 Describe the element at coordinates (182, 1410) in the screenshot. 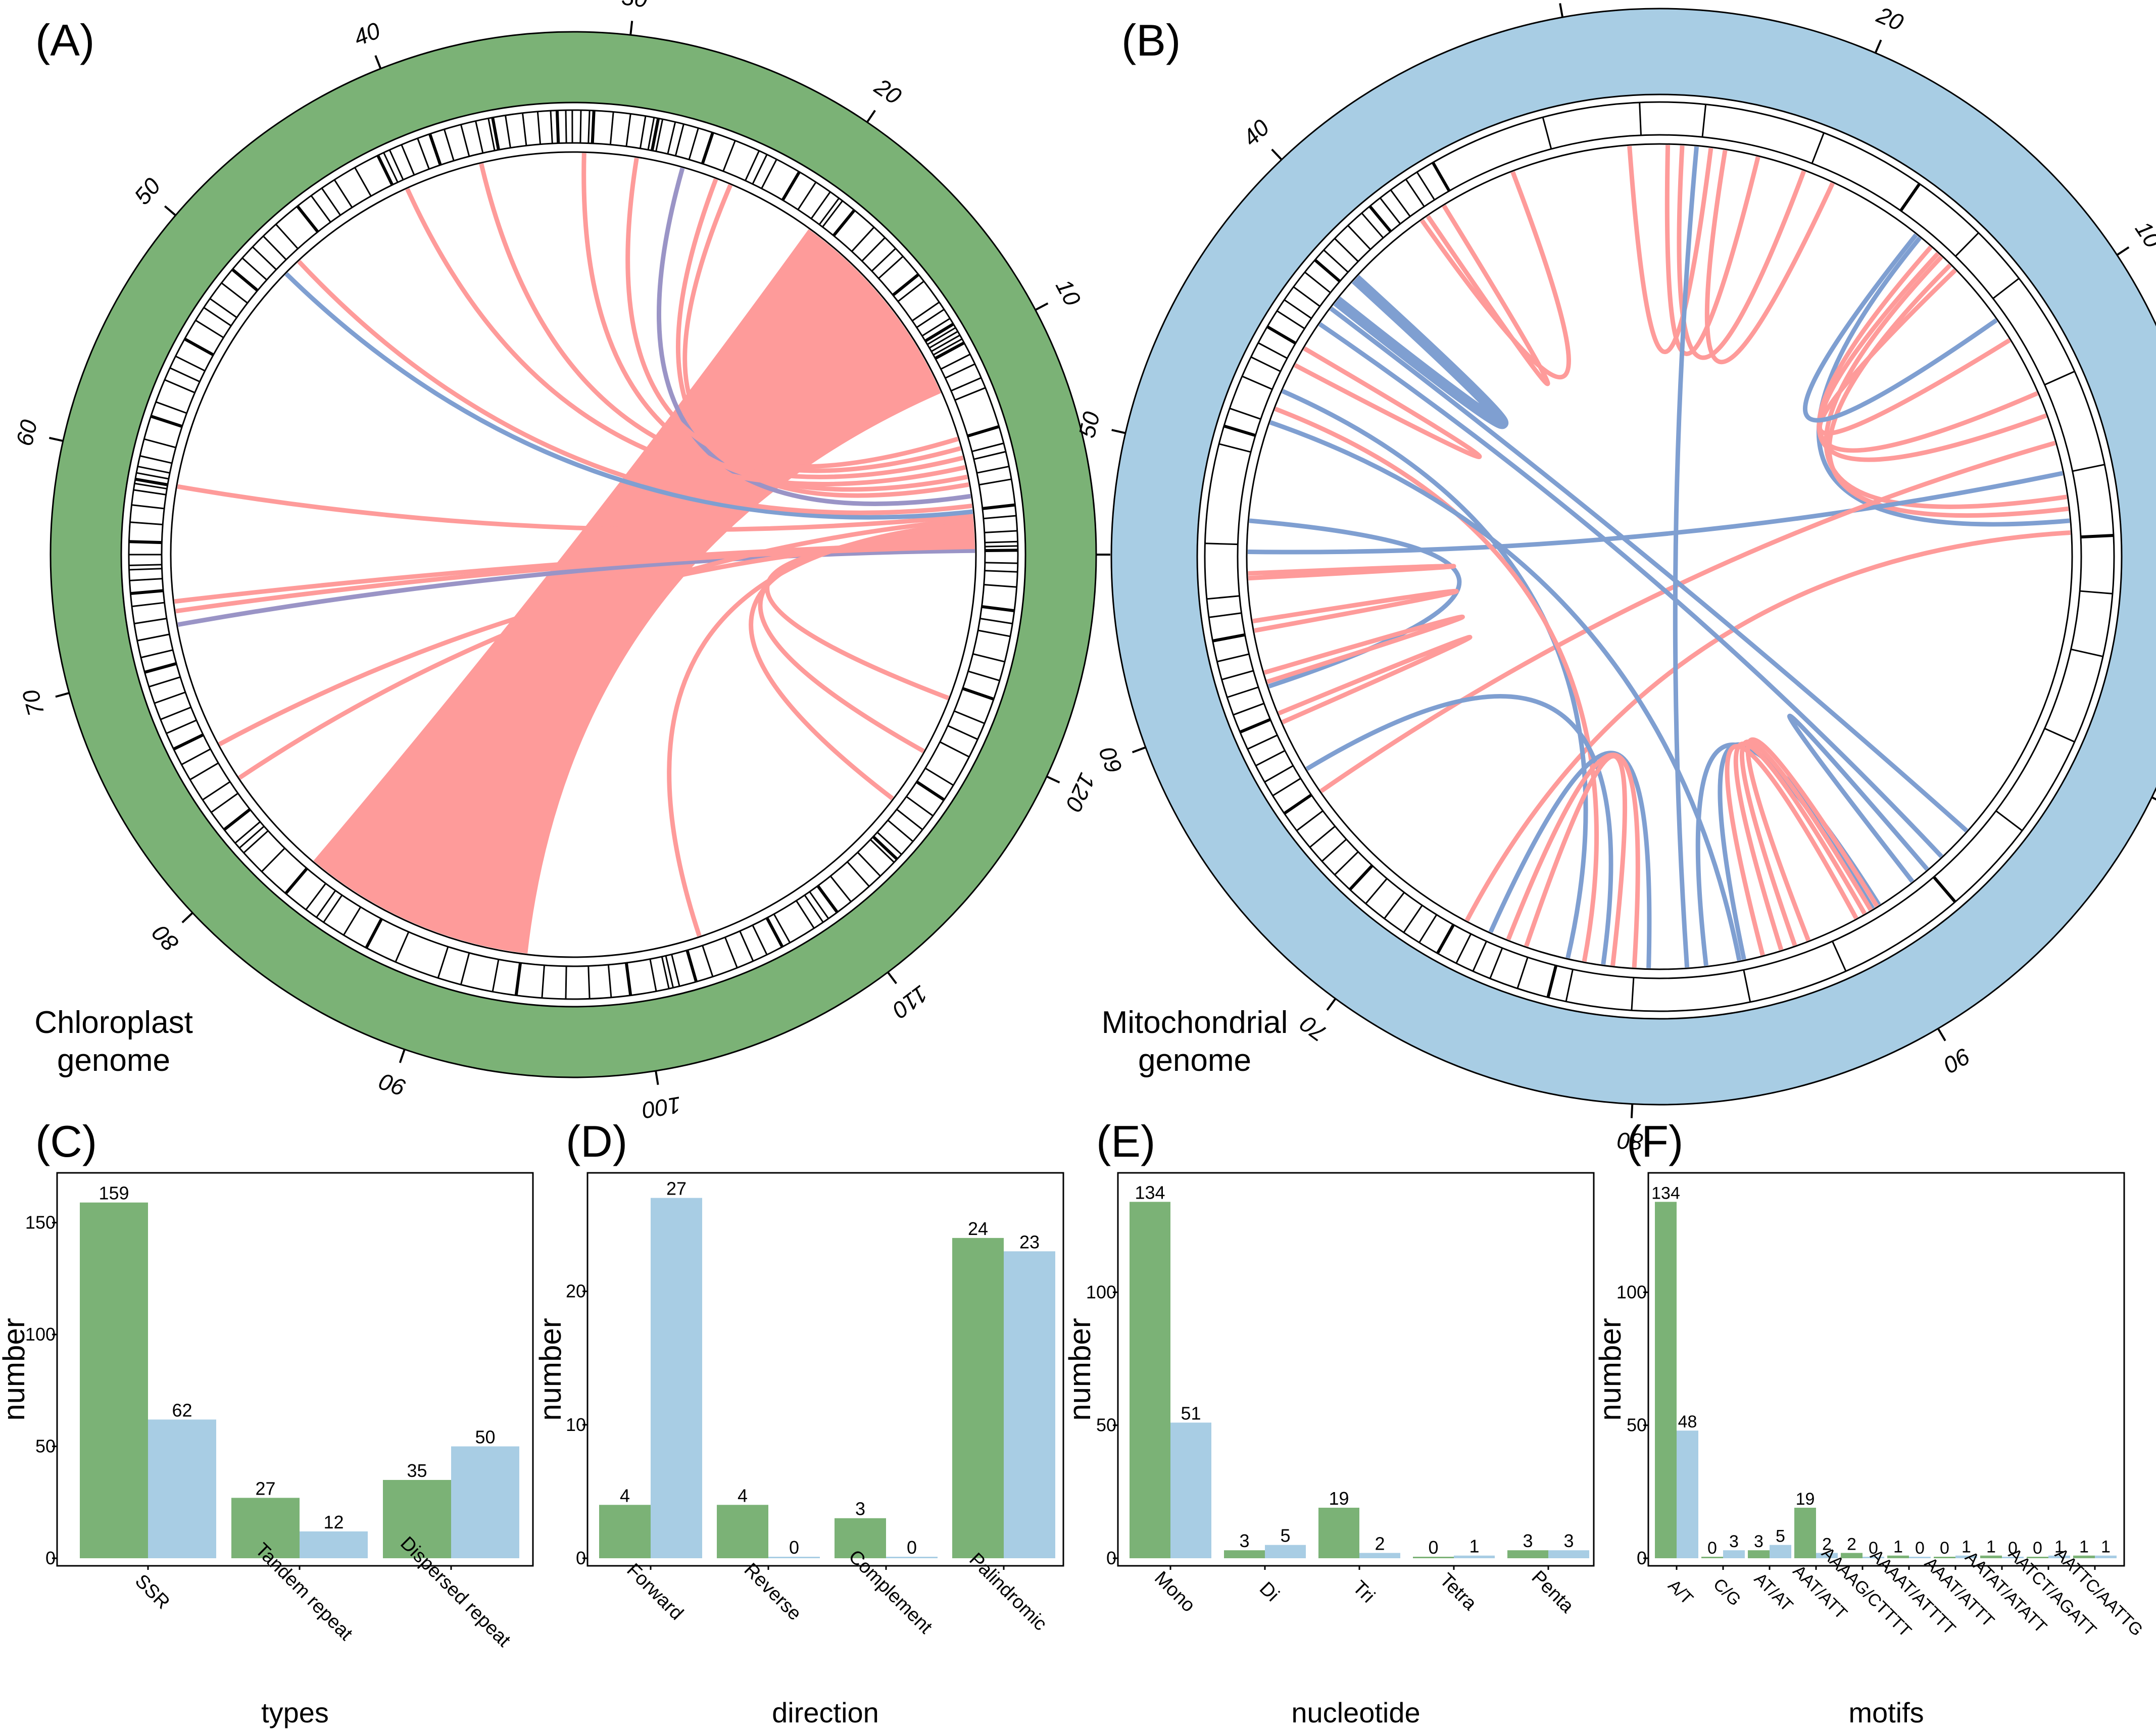

I see `bar-value-label: 62` at that location.